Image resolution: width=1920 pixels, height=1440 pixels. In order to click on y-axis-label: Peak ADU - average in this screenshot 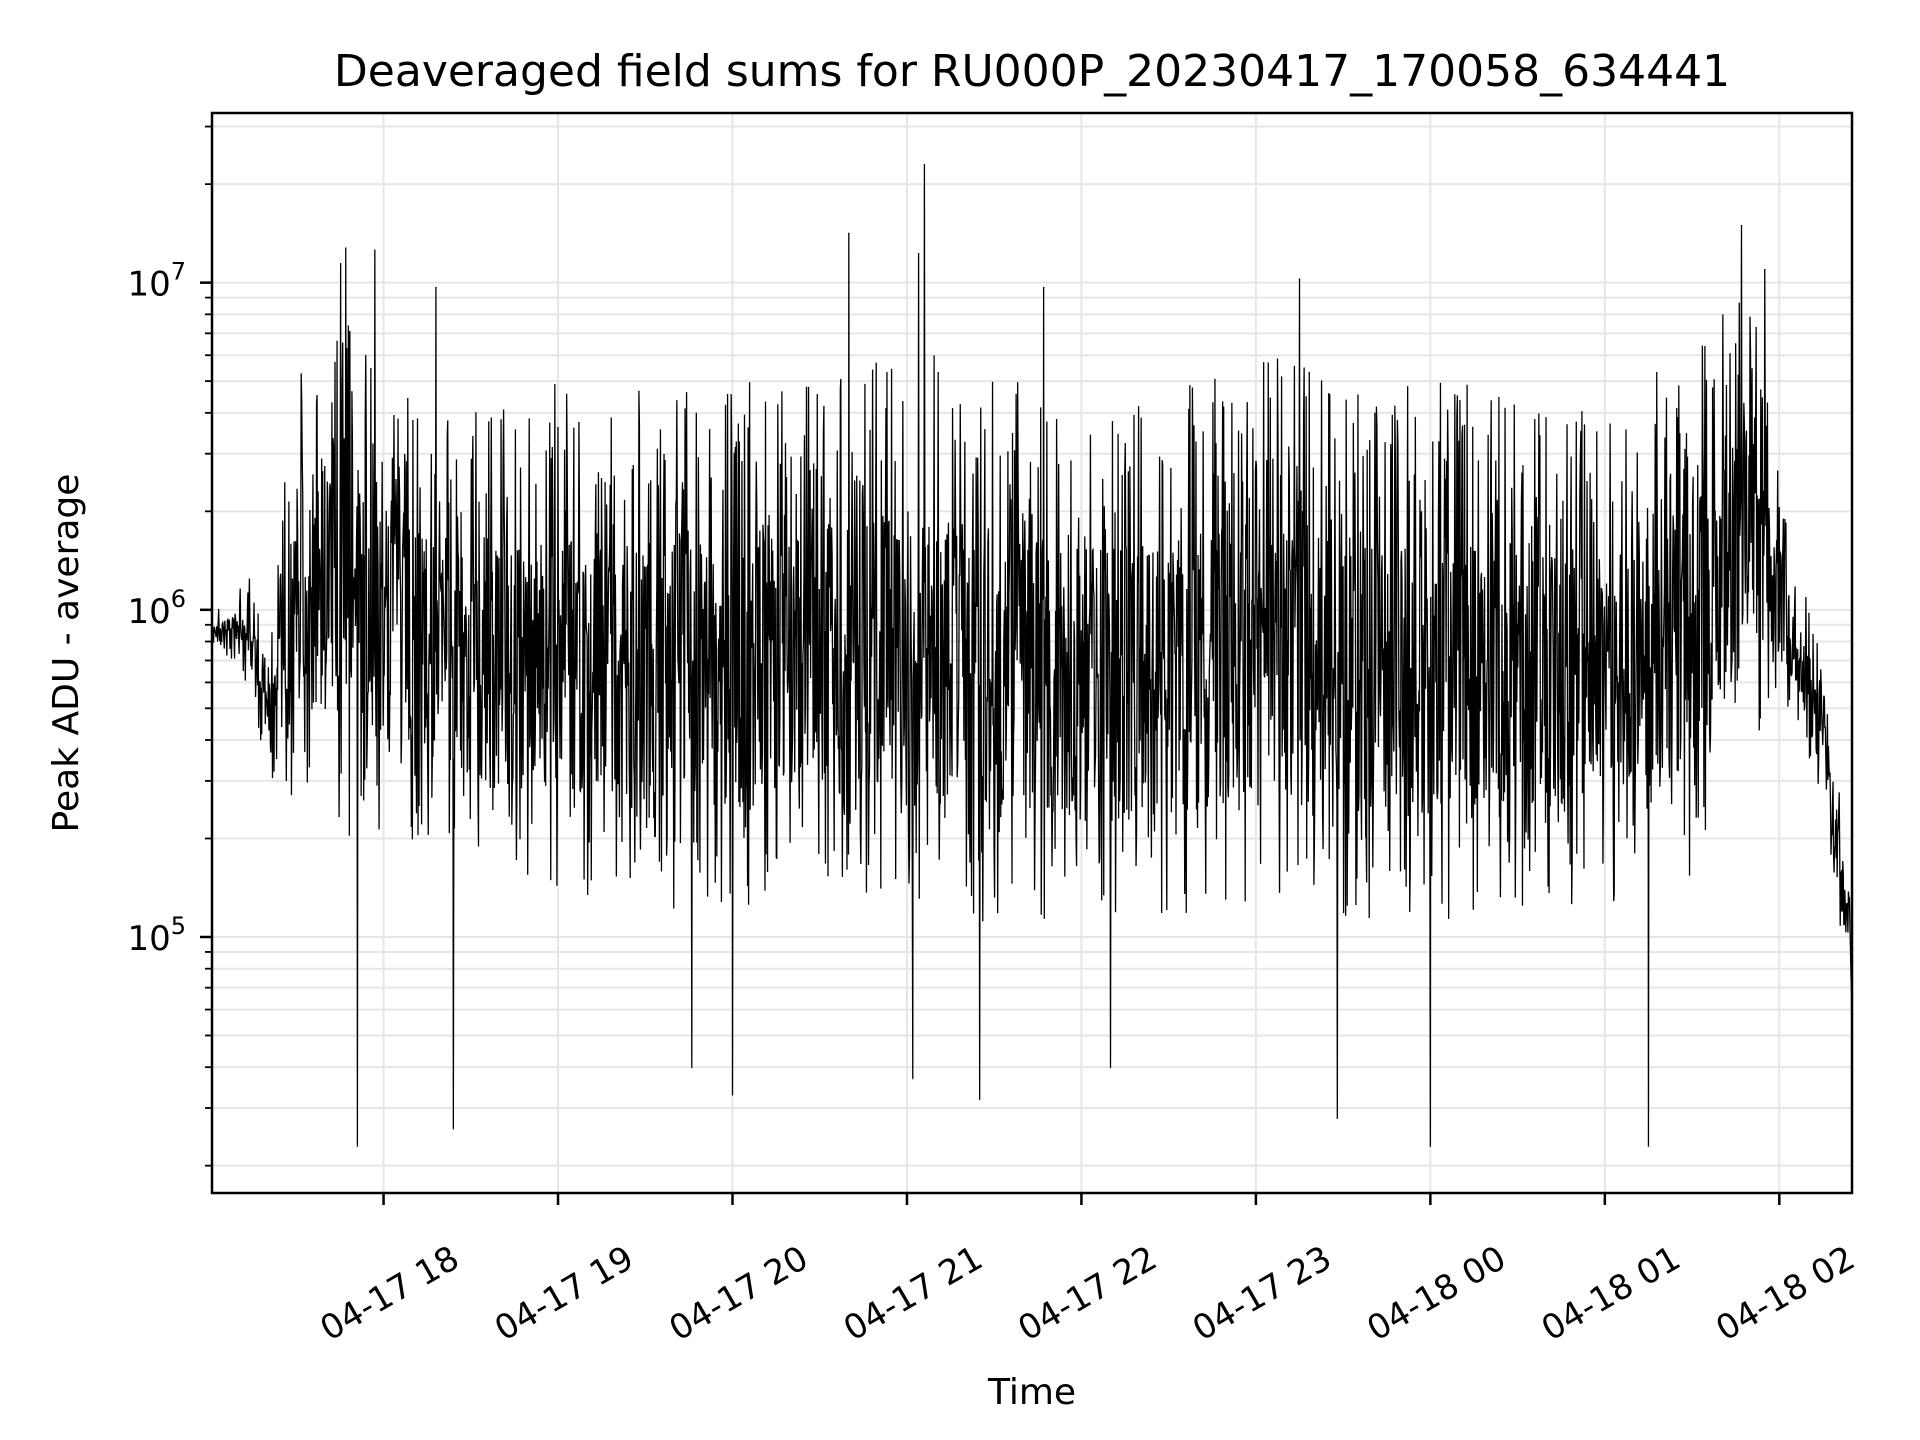, I will do `click(66, 653)`.